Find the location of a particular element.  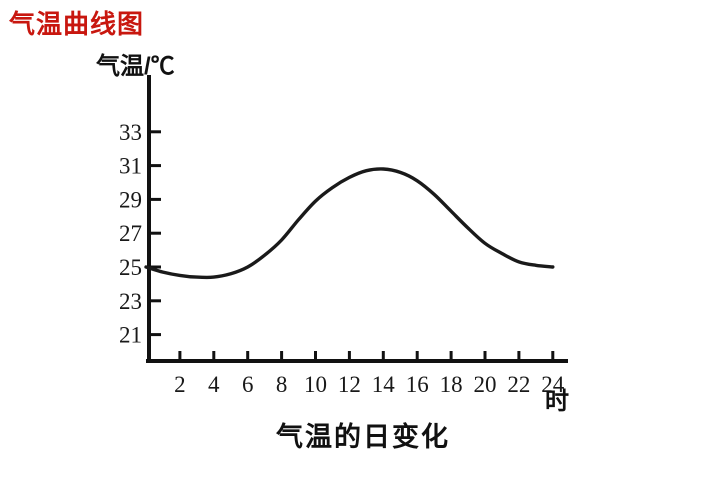

x-tick-label: 2 is located at coordinates (180, 384).